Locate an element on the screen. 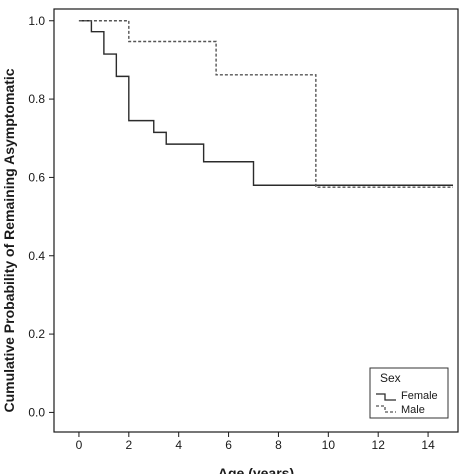 The height and width of the screenshot is (474, 474). legend: Sex Female Male is located at coordinates (409, 393).